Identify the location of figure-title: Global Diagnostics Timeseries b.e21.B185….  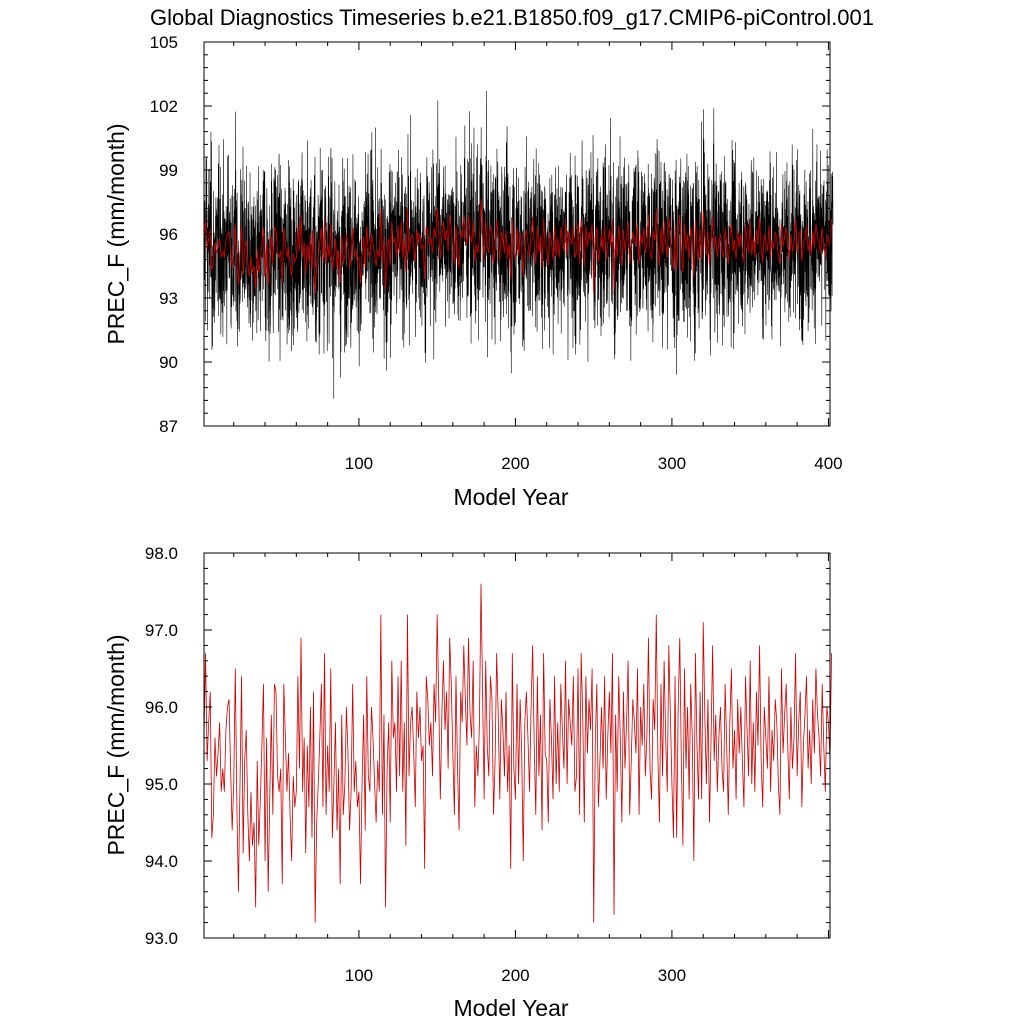
(512, 17).